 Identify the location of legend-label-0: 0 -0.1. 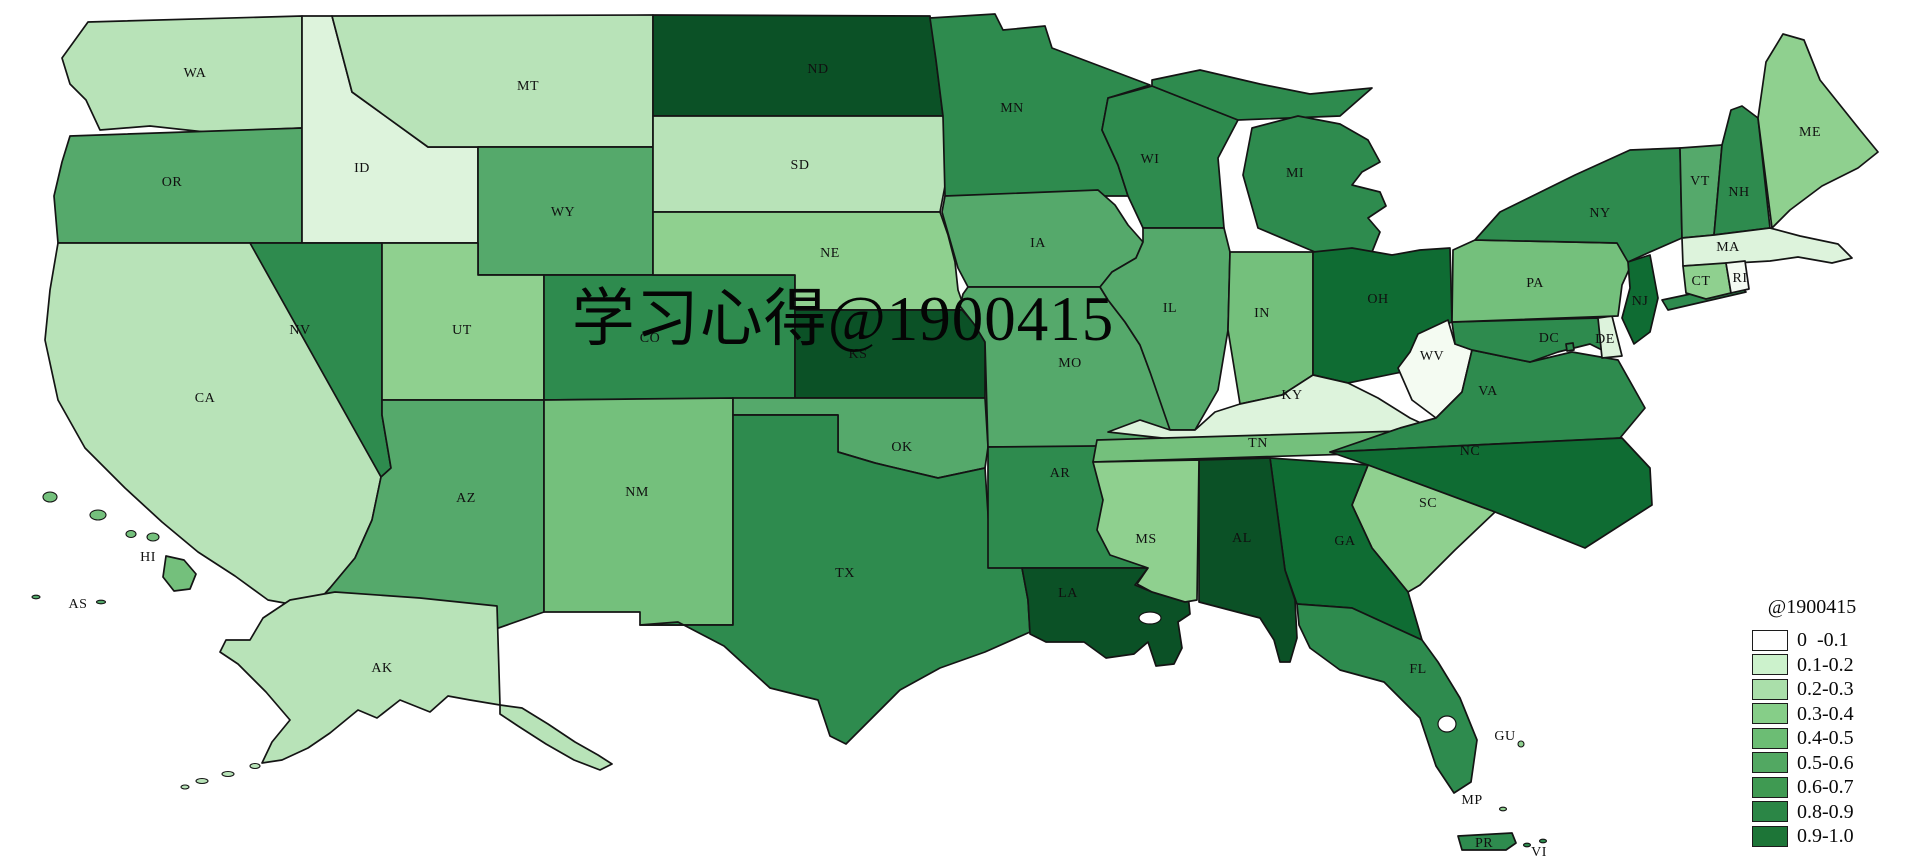
(1823, 640).